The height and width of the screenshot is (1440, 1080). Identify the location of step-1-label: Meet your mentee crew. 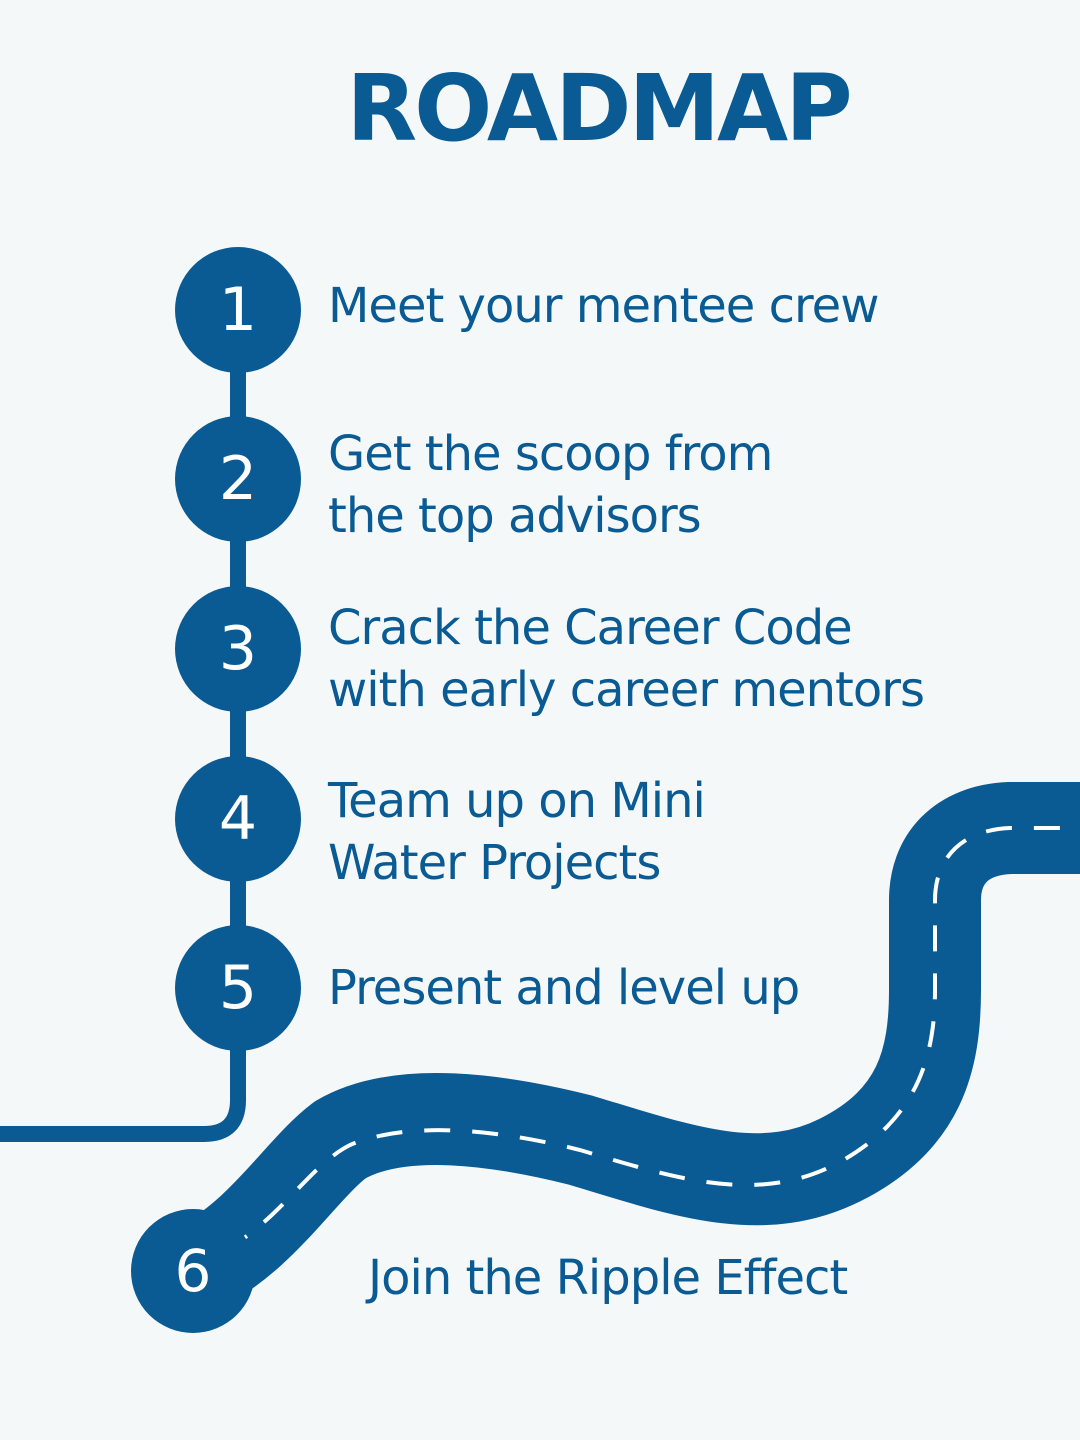
(603, 306).